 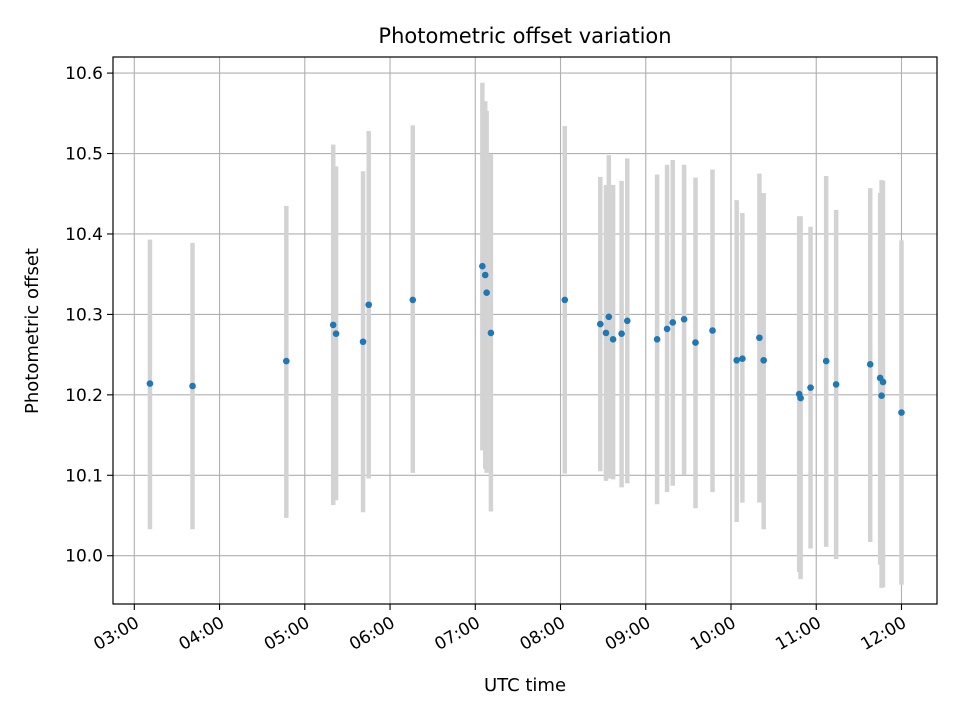 I want to click on x-axis-label: UTC time, so click(x=525, y=685).